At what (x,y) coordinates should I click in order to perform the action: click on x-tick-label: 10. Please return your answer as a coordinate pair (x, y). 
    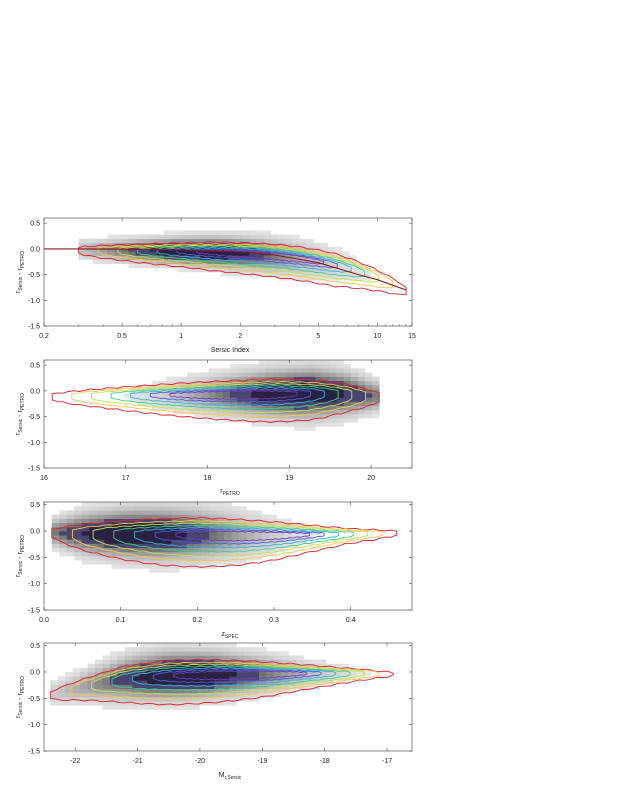
    Looking at the image, I should click on (378, 336).